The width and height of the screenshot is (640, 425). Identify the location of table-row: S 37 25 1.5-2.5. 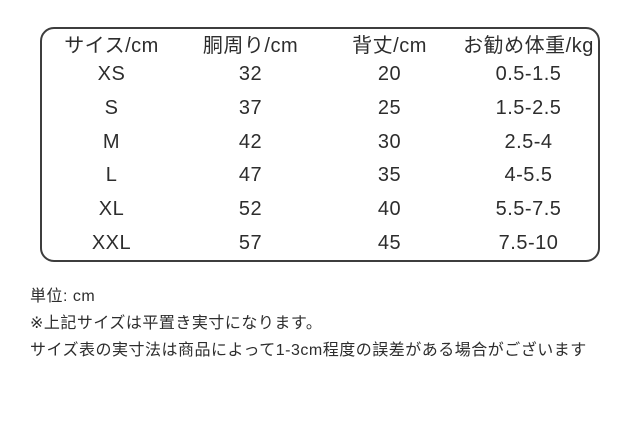
(320, 109).